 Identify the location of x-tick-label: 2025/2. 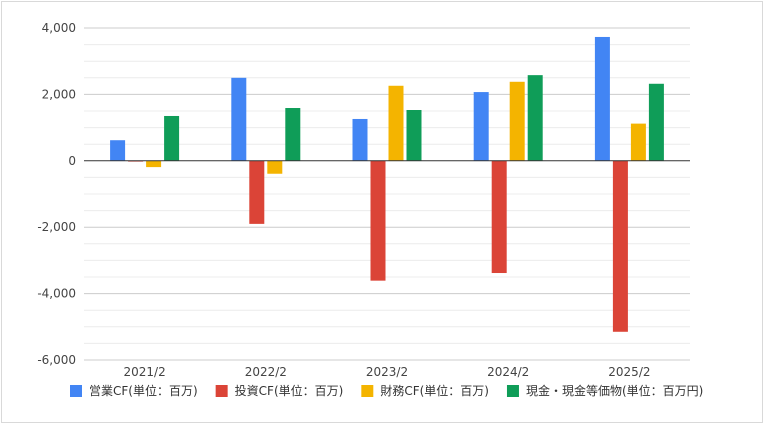
(629, 372).